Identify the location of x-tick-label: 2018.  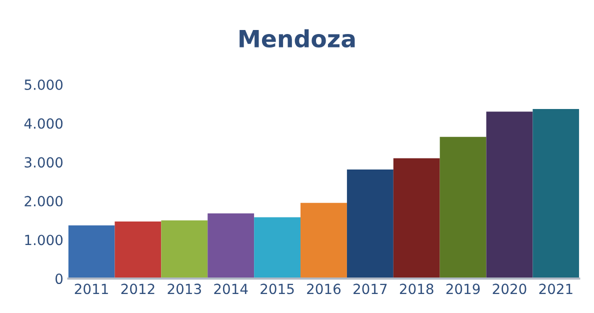
(417, 289).